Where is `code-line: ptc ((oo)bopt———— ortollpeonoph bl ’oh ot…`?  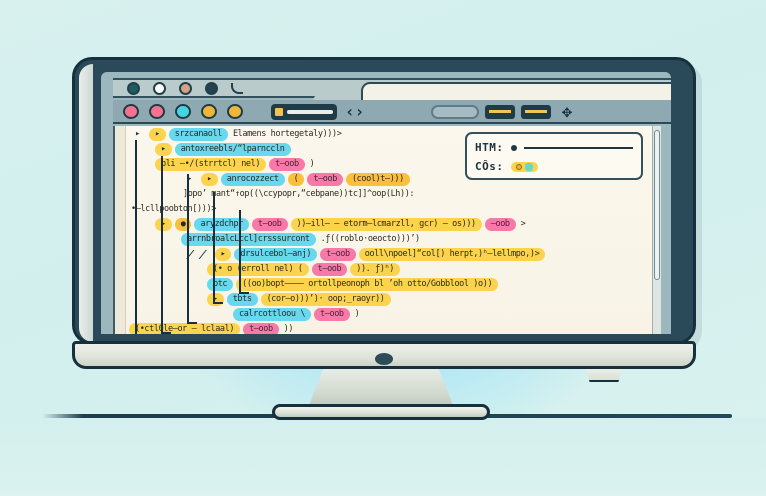
code-line: ptc ((oo)bopt———— ortollpeonoph bl ’oh ot… is located at coordinates (353, 284).